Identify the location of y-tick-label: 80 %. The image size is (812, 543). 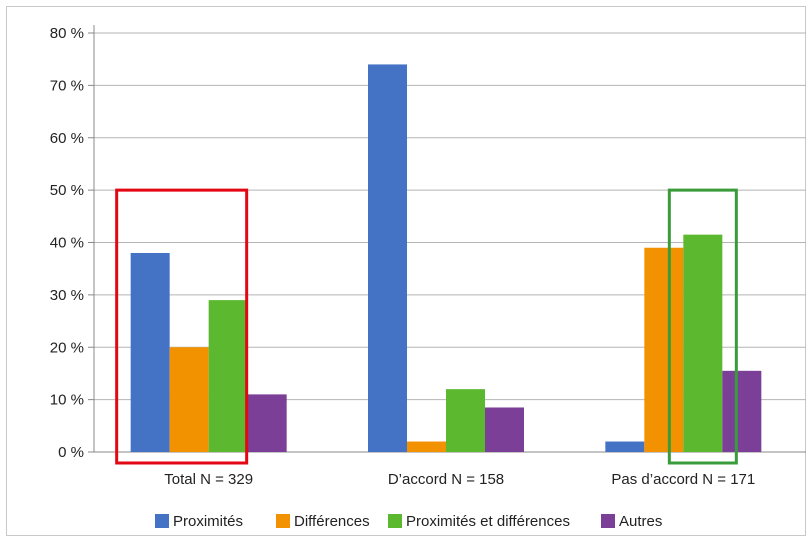
(67, 33).